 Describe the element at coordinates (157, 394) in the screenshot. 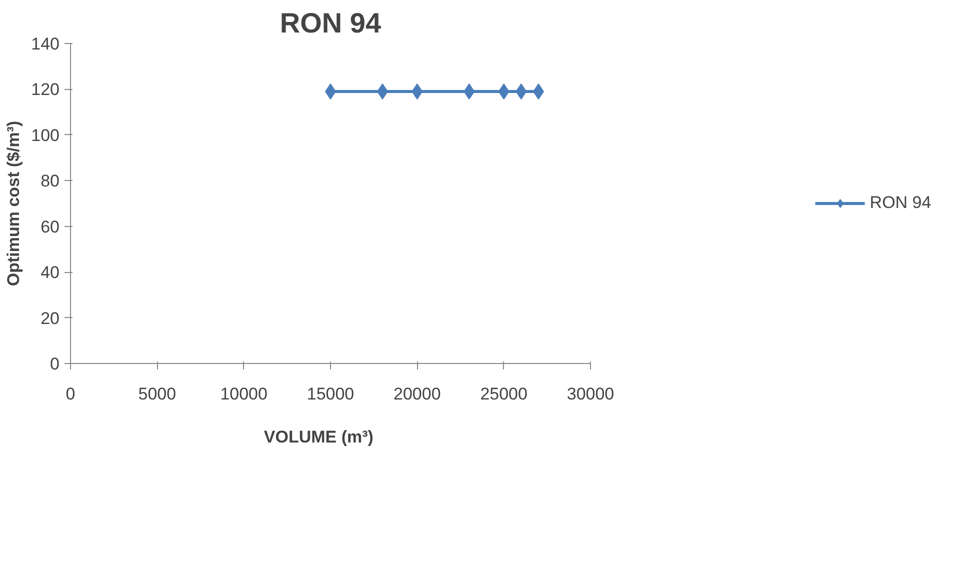

I see `x-tick-label: 5000` at that location.